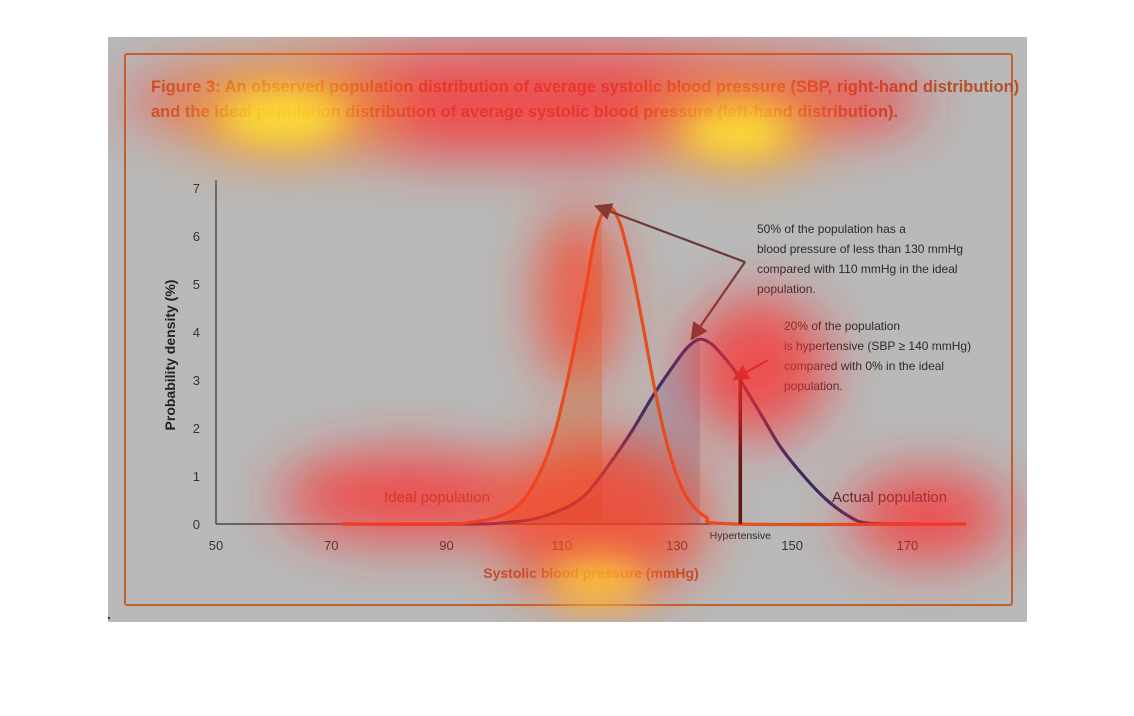 This screenshot has width=1134, height=716. I want to click on hypertensive-note-line: population., so click(813, 386).